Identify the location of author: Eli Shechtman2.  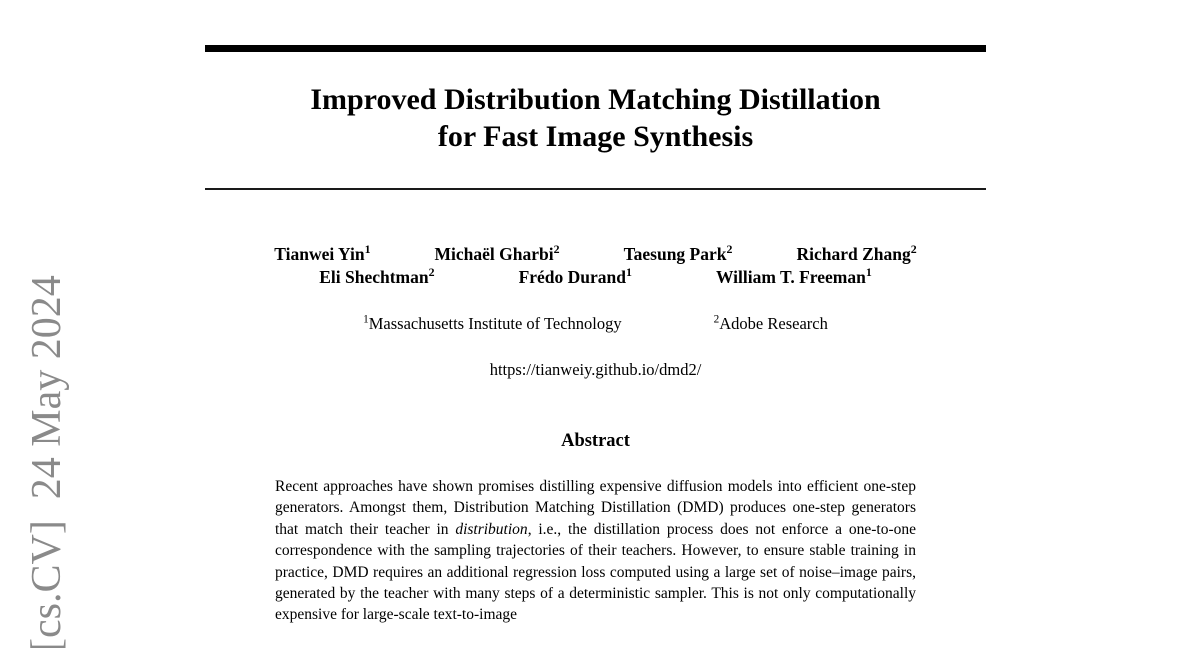
(376, 277).